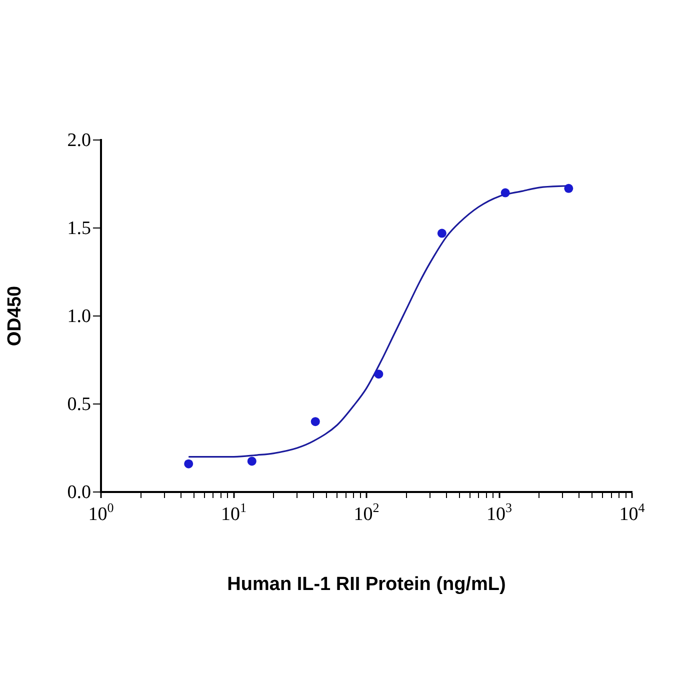  What do you see at coordinates (79, 228) in the screenshot?
I see `y-tick-label: 1.5` at bounding box center [79, 228].